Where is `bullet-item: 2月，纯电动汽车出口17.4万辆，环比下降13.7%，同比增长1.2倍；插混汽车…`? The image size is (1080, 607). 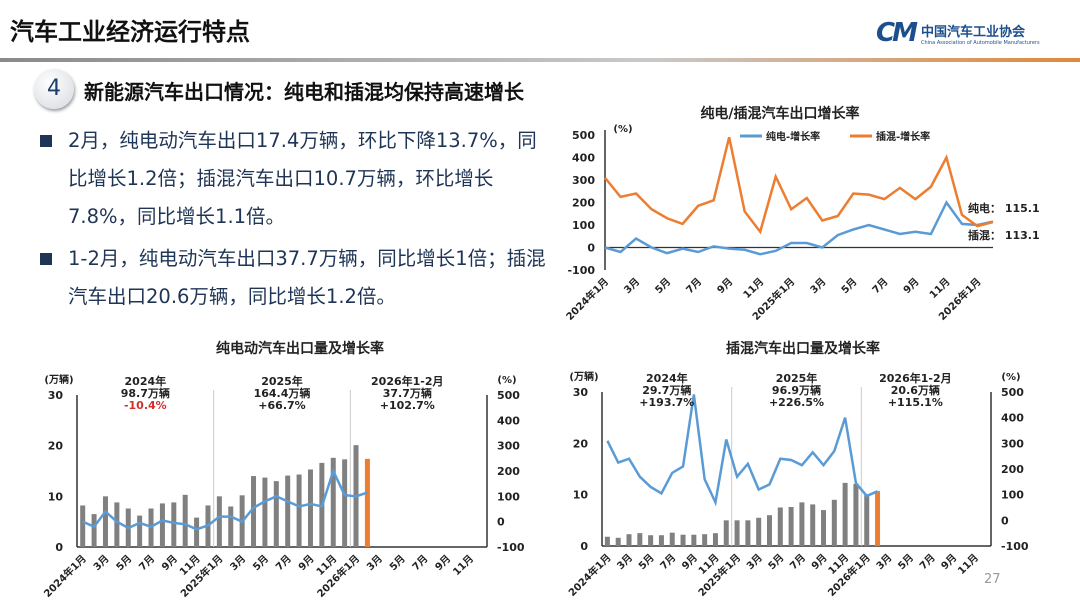 bullet-item: 2月，纯电动汽车出口17.4万辆，环比下降13.7%，同比增长1.2倍；插混汽车… is located at coordinates (293, 179).